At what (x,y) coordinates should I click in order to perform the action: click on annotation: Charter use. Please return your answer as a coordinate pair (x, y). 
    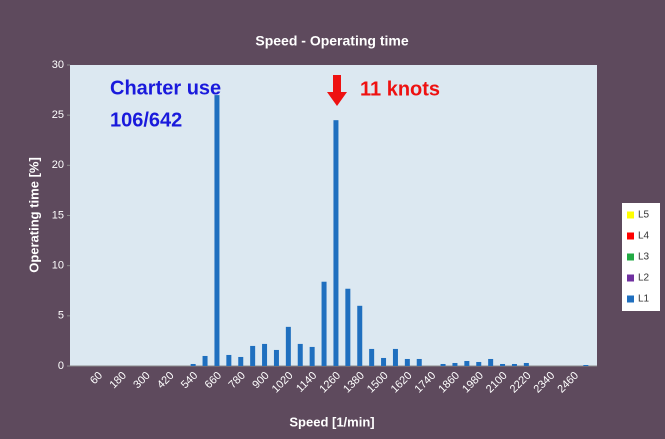
    Looking at the image, I should click on (165, 88).